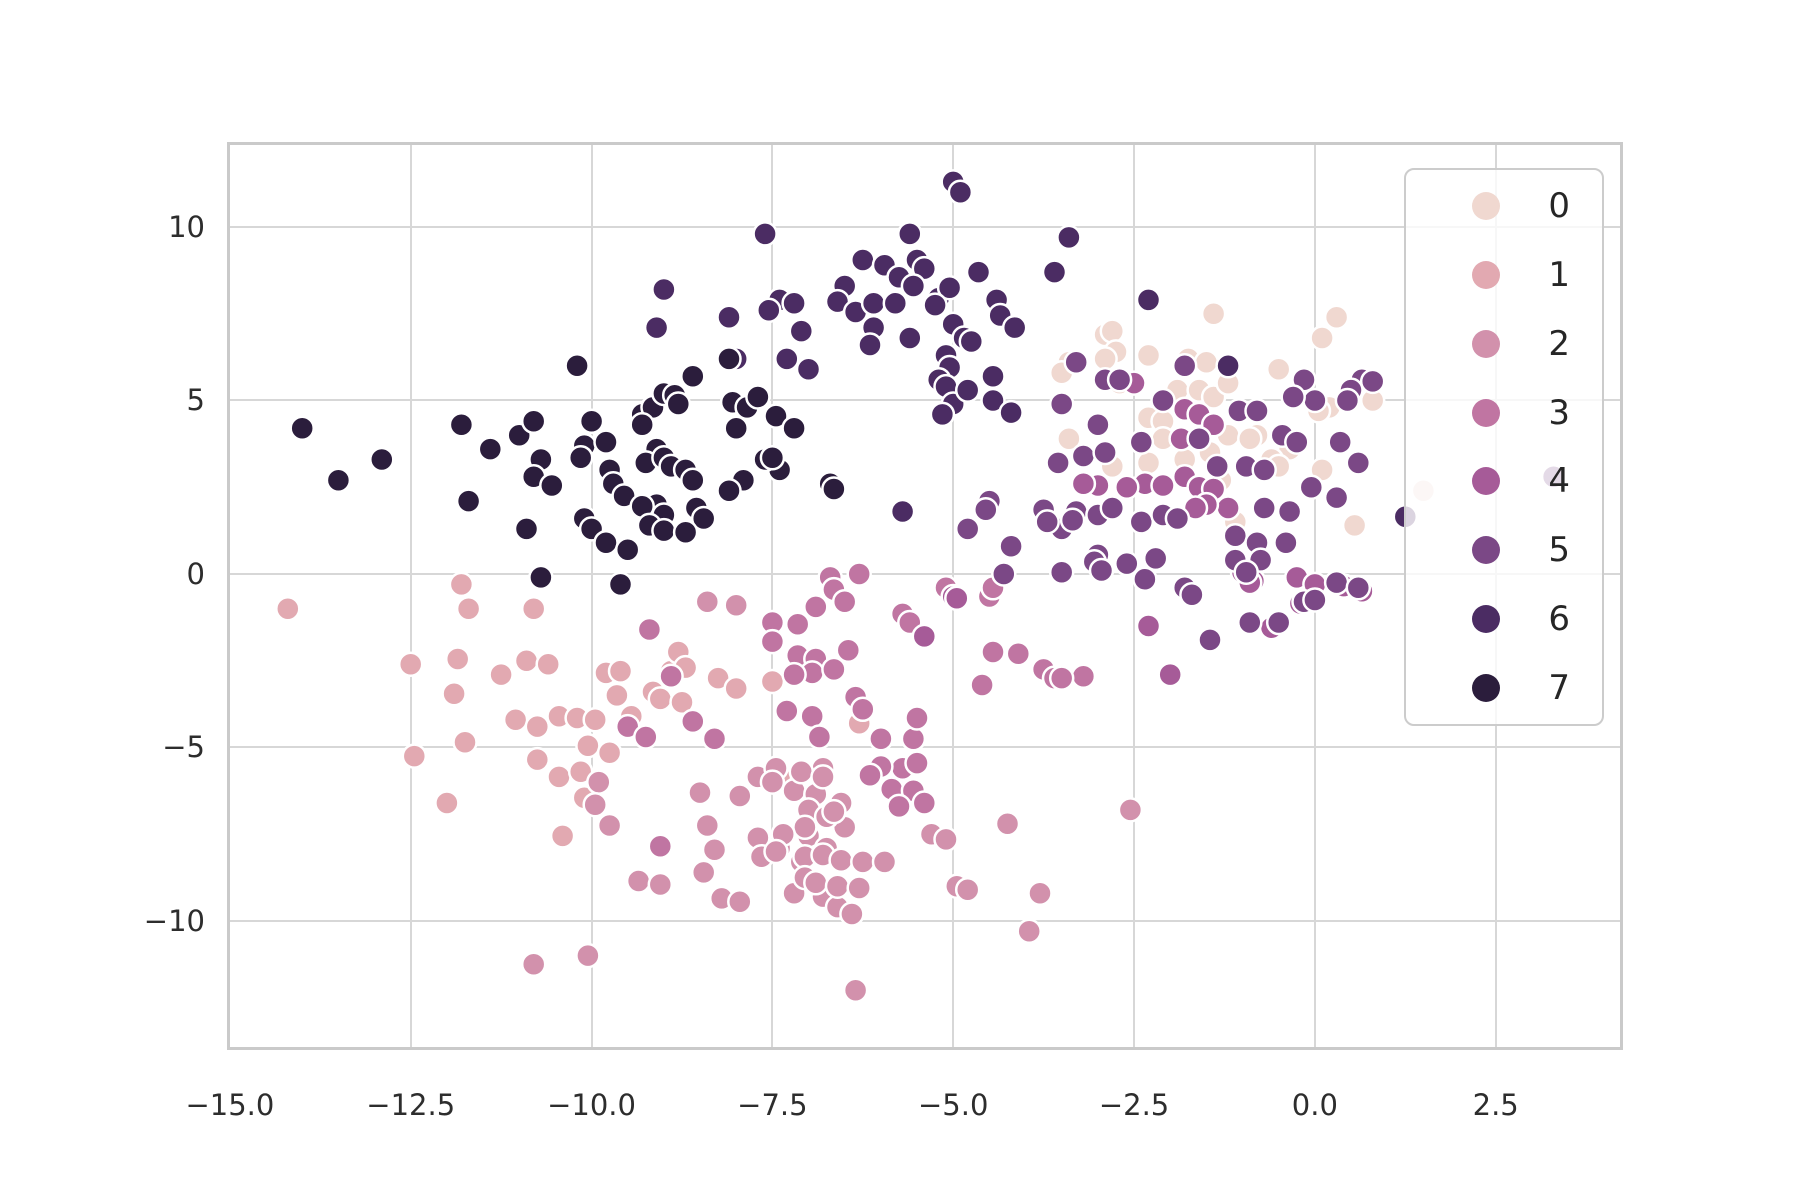 This screenshot has height=1200, width=1800. I want to click on legend-label: 2, so click(1559, 343).